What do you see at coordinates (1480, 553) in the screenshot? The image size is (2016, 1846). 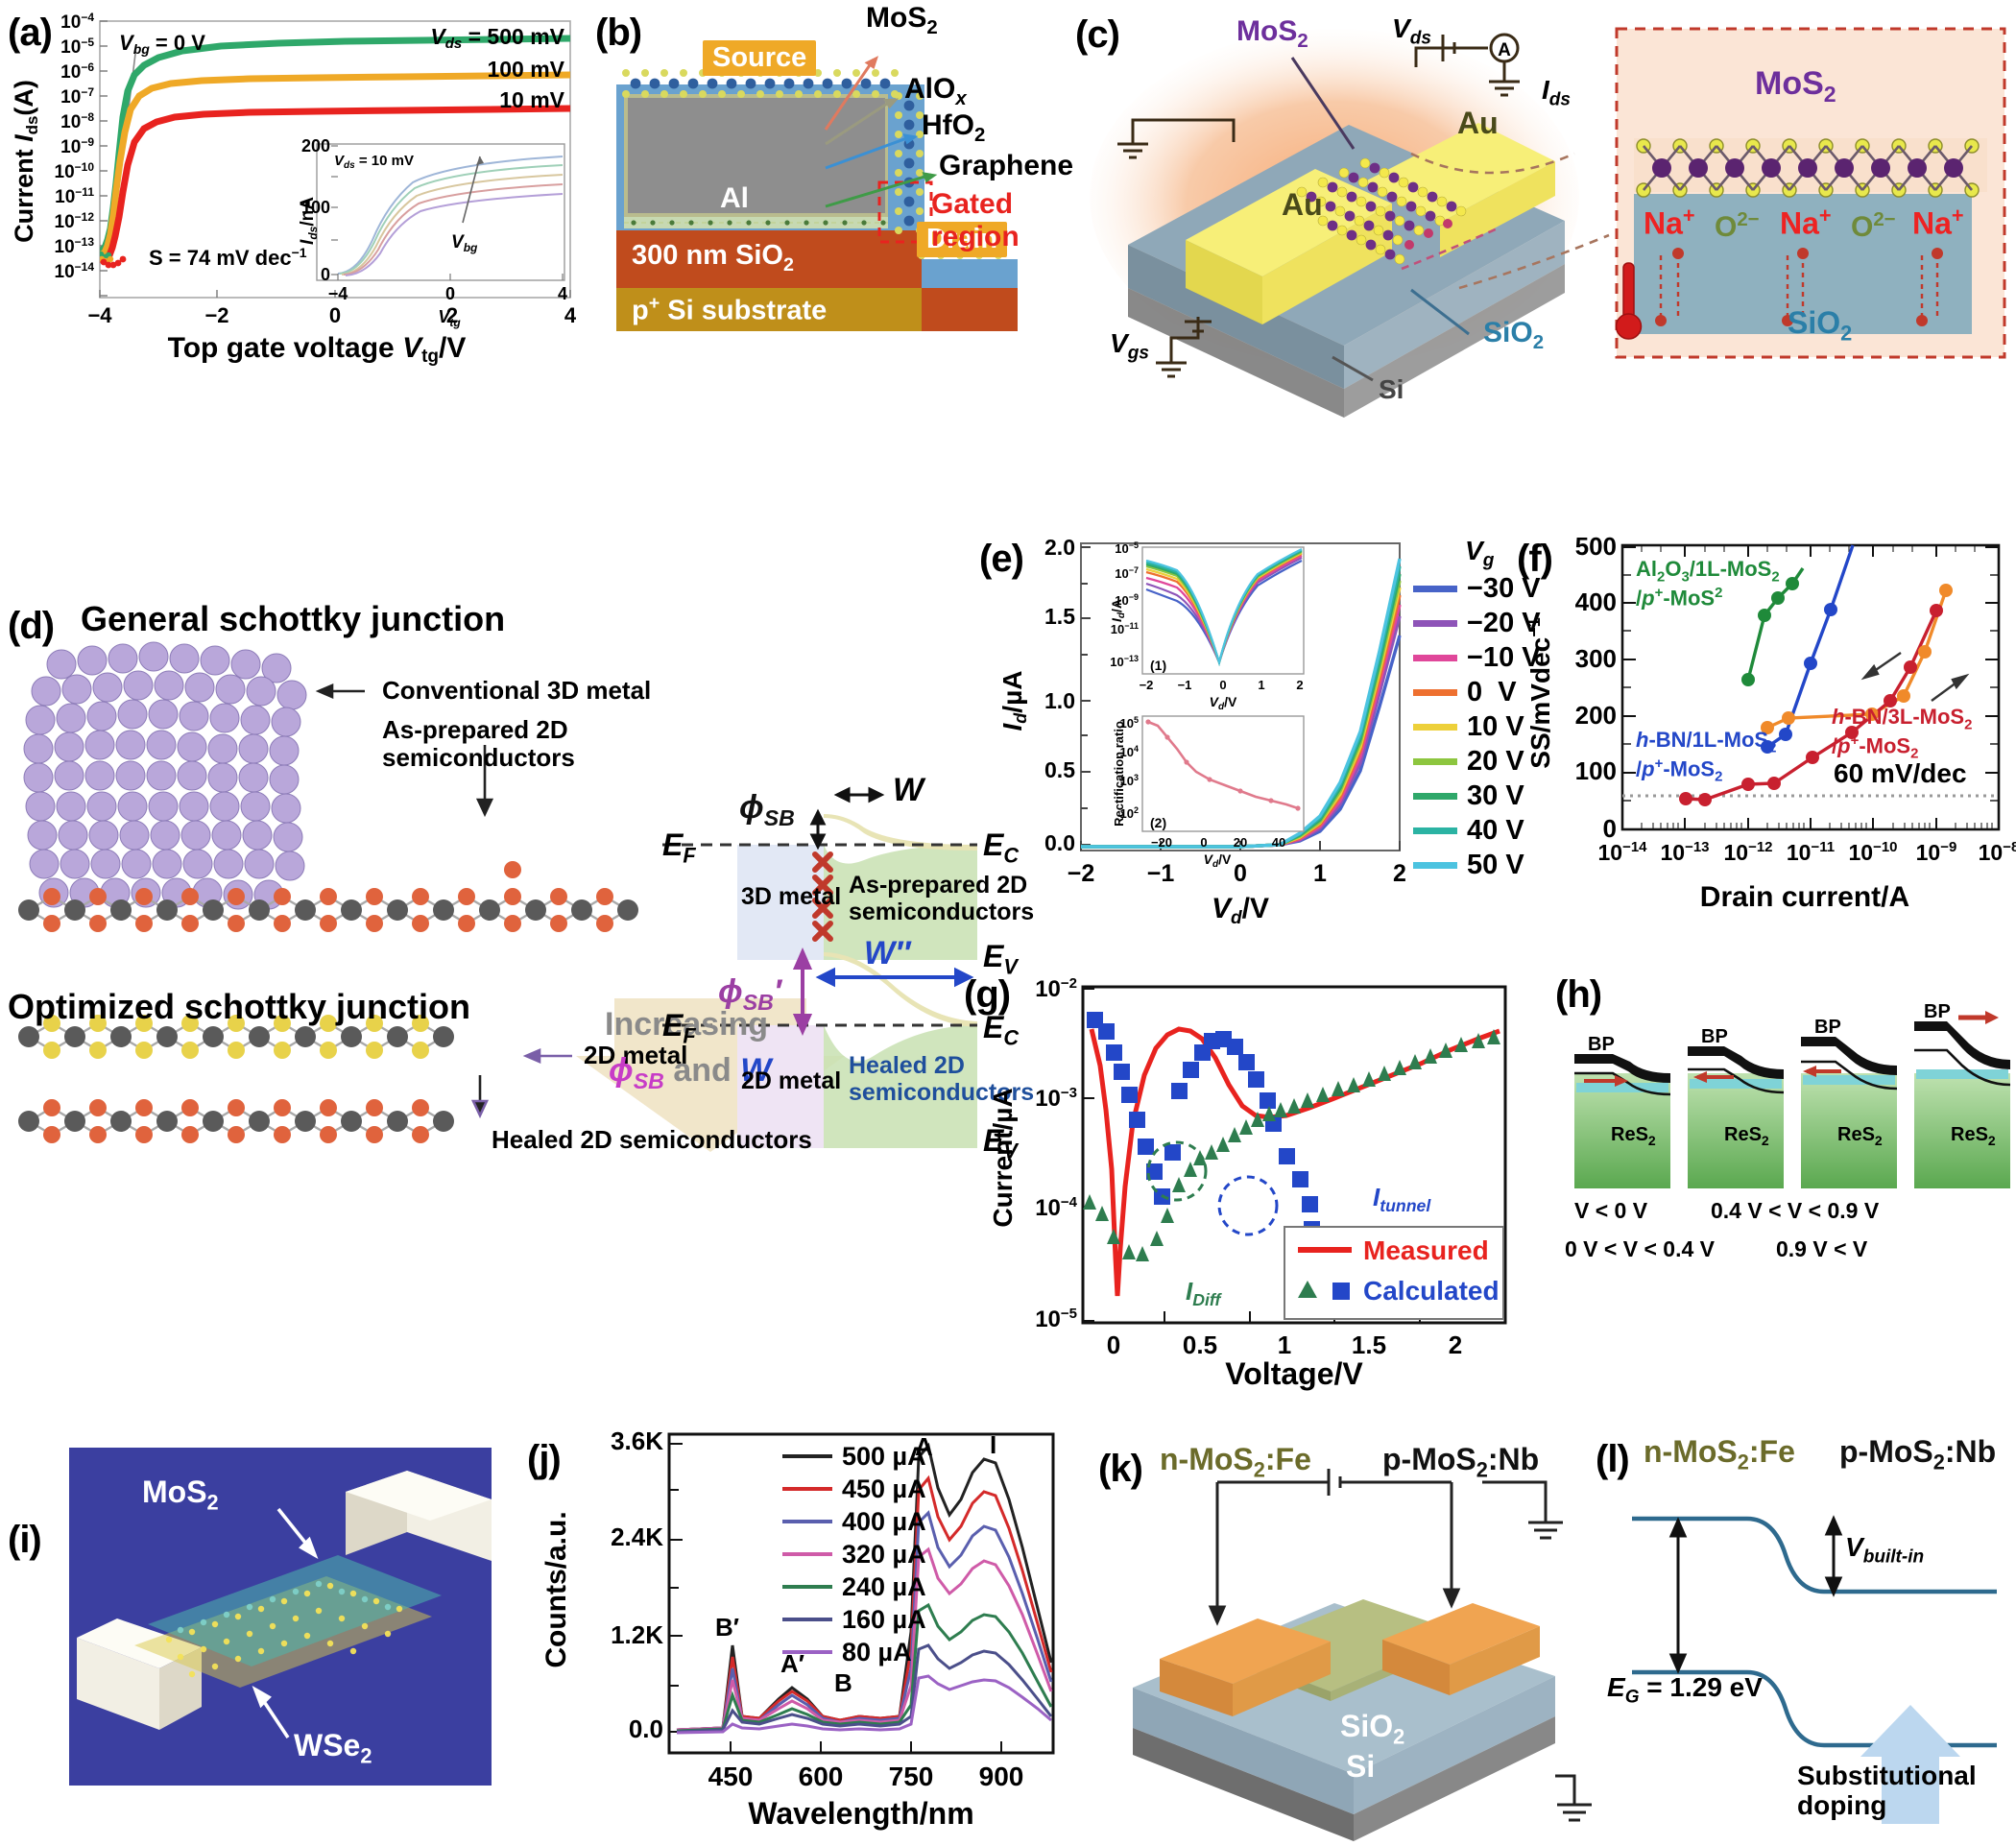 I see `panel-e-legend-title: Vg` at bounding box center [1480, 553].